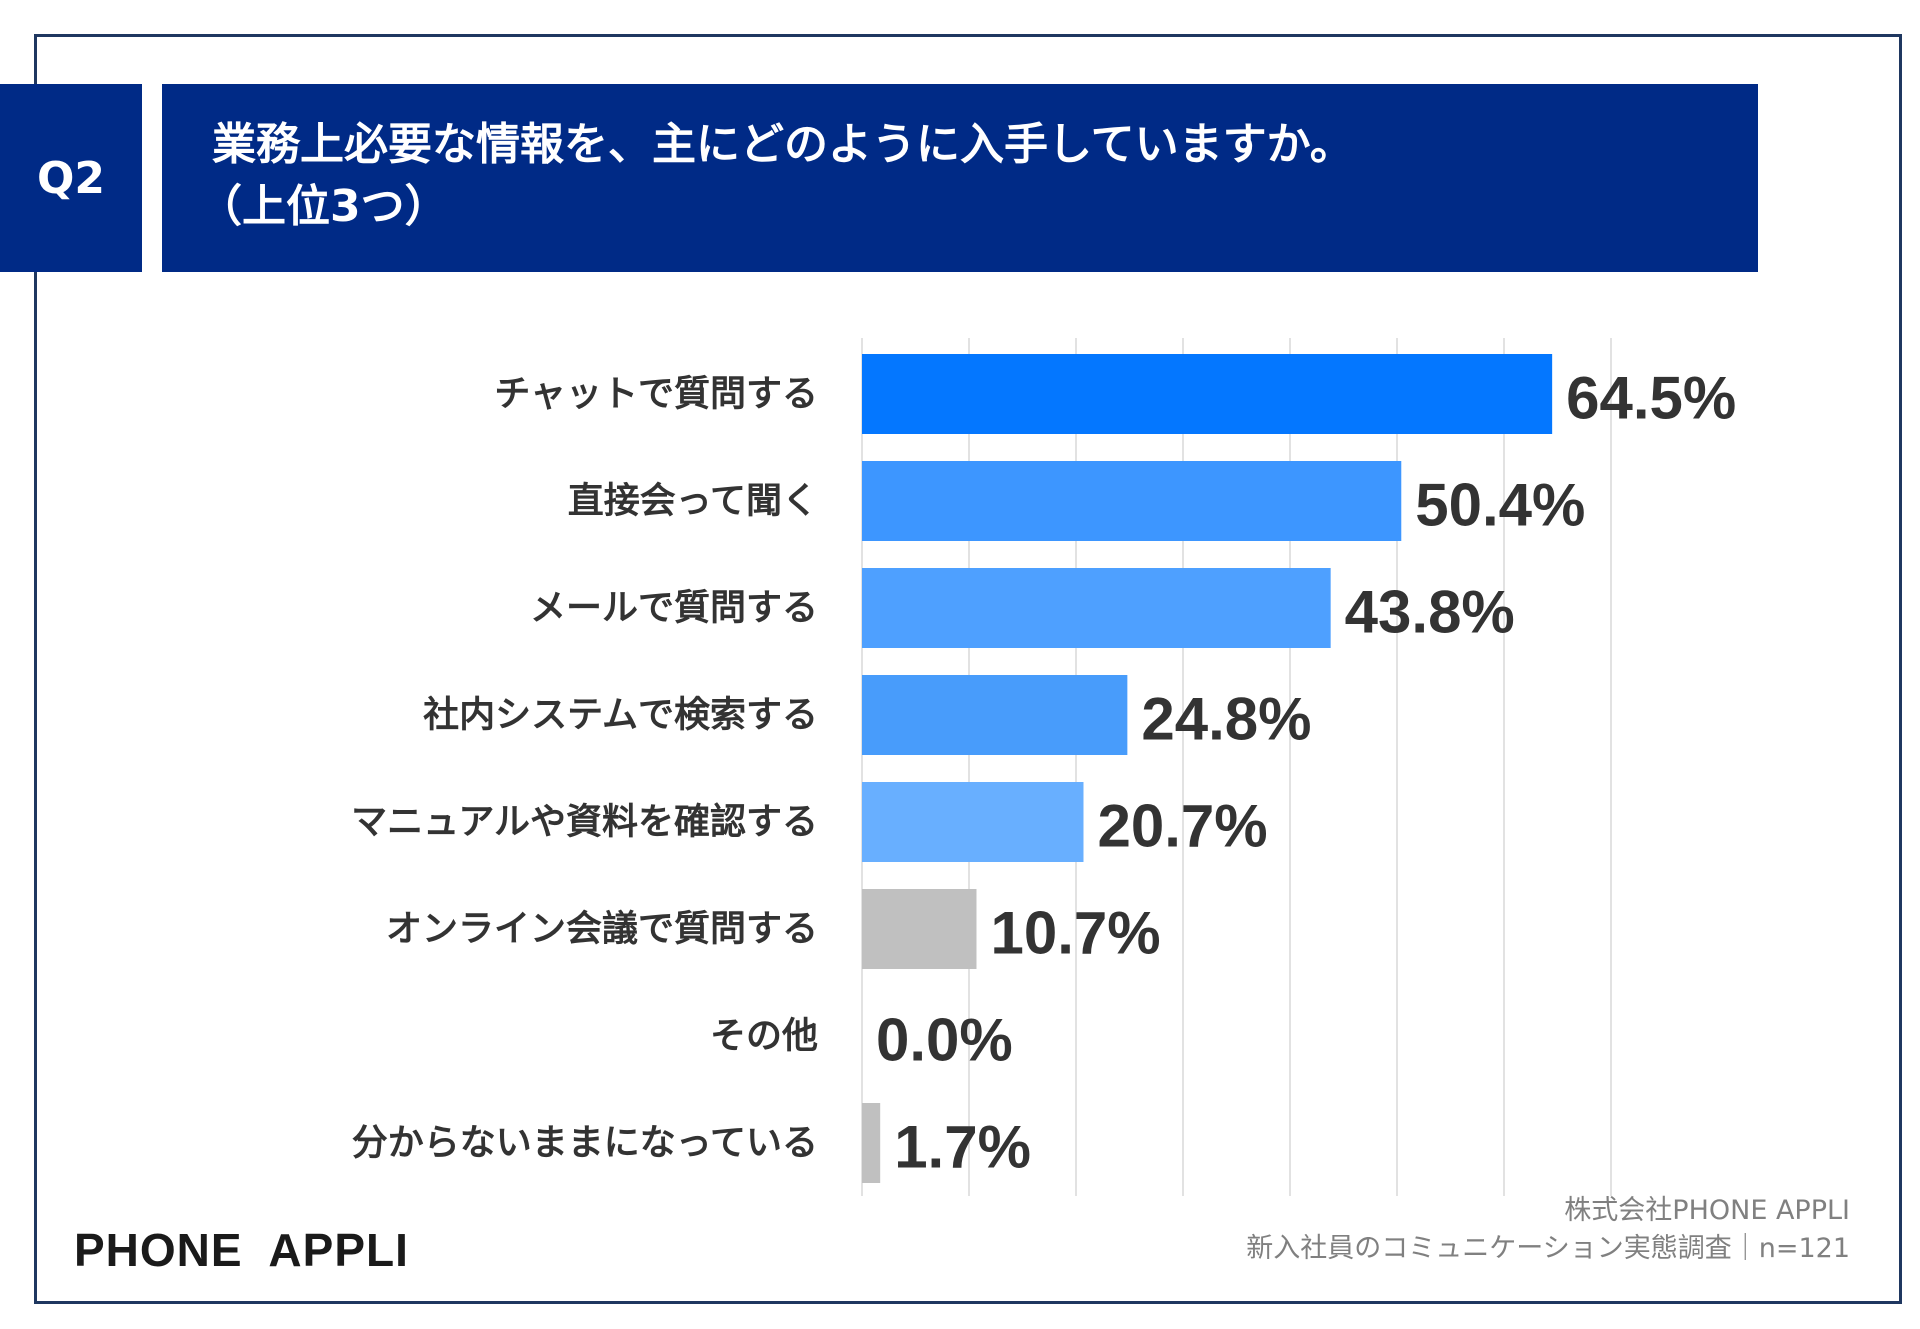  I want to click on question-title: 業務上必要な情報を、主にどのように入手していますか。, so click(783, 144).